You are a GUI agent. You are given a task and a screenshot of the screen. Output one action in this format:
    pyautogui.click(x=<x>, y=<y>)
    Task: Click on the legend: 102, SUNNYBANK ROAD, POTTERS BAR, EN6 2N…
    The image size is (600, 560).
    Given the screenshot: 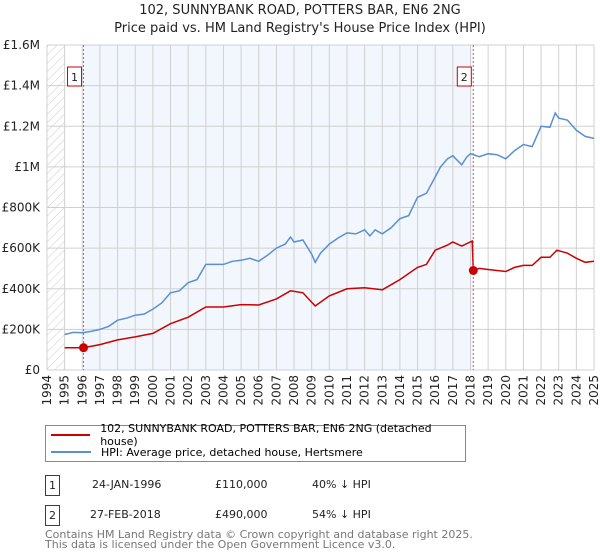 What is the action you would take?
    pyautogui.click(x=255, y=442)
    